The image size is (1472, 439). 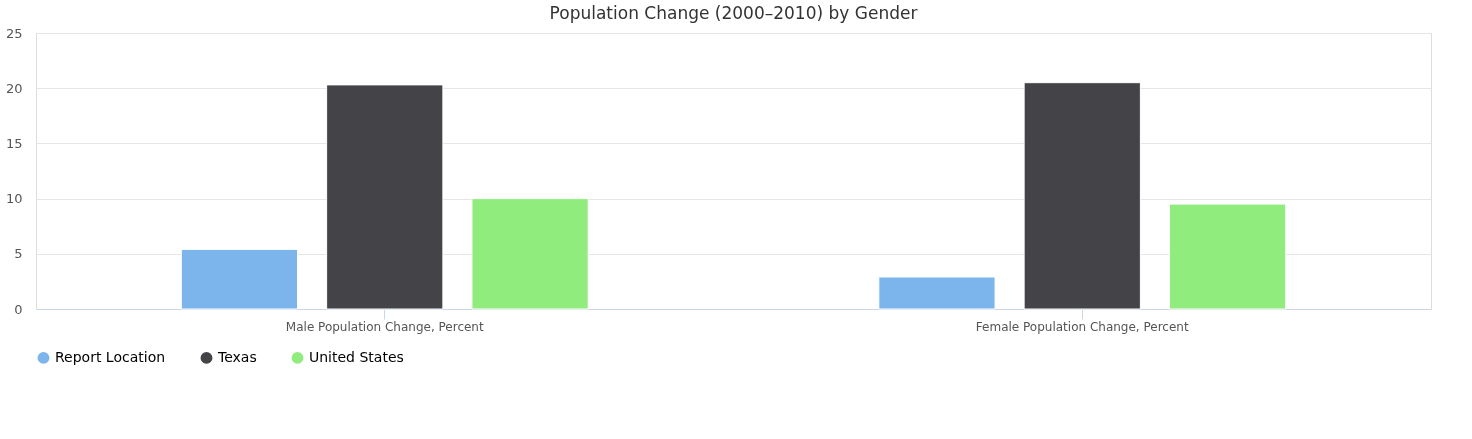 I want to click on y-tick-label: 15, so click(x=14, y=143).